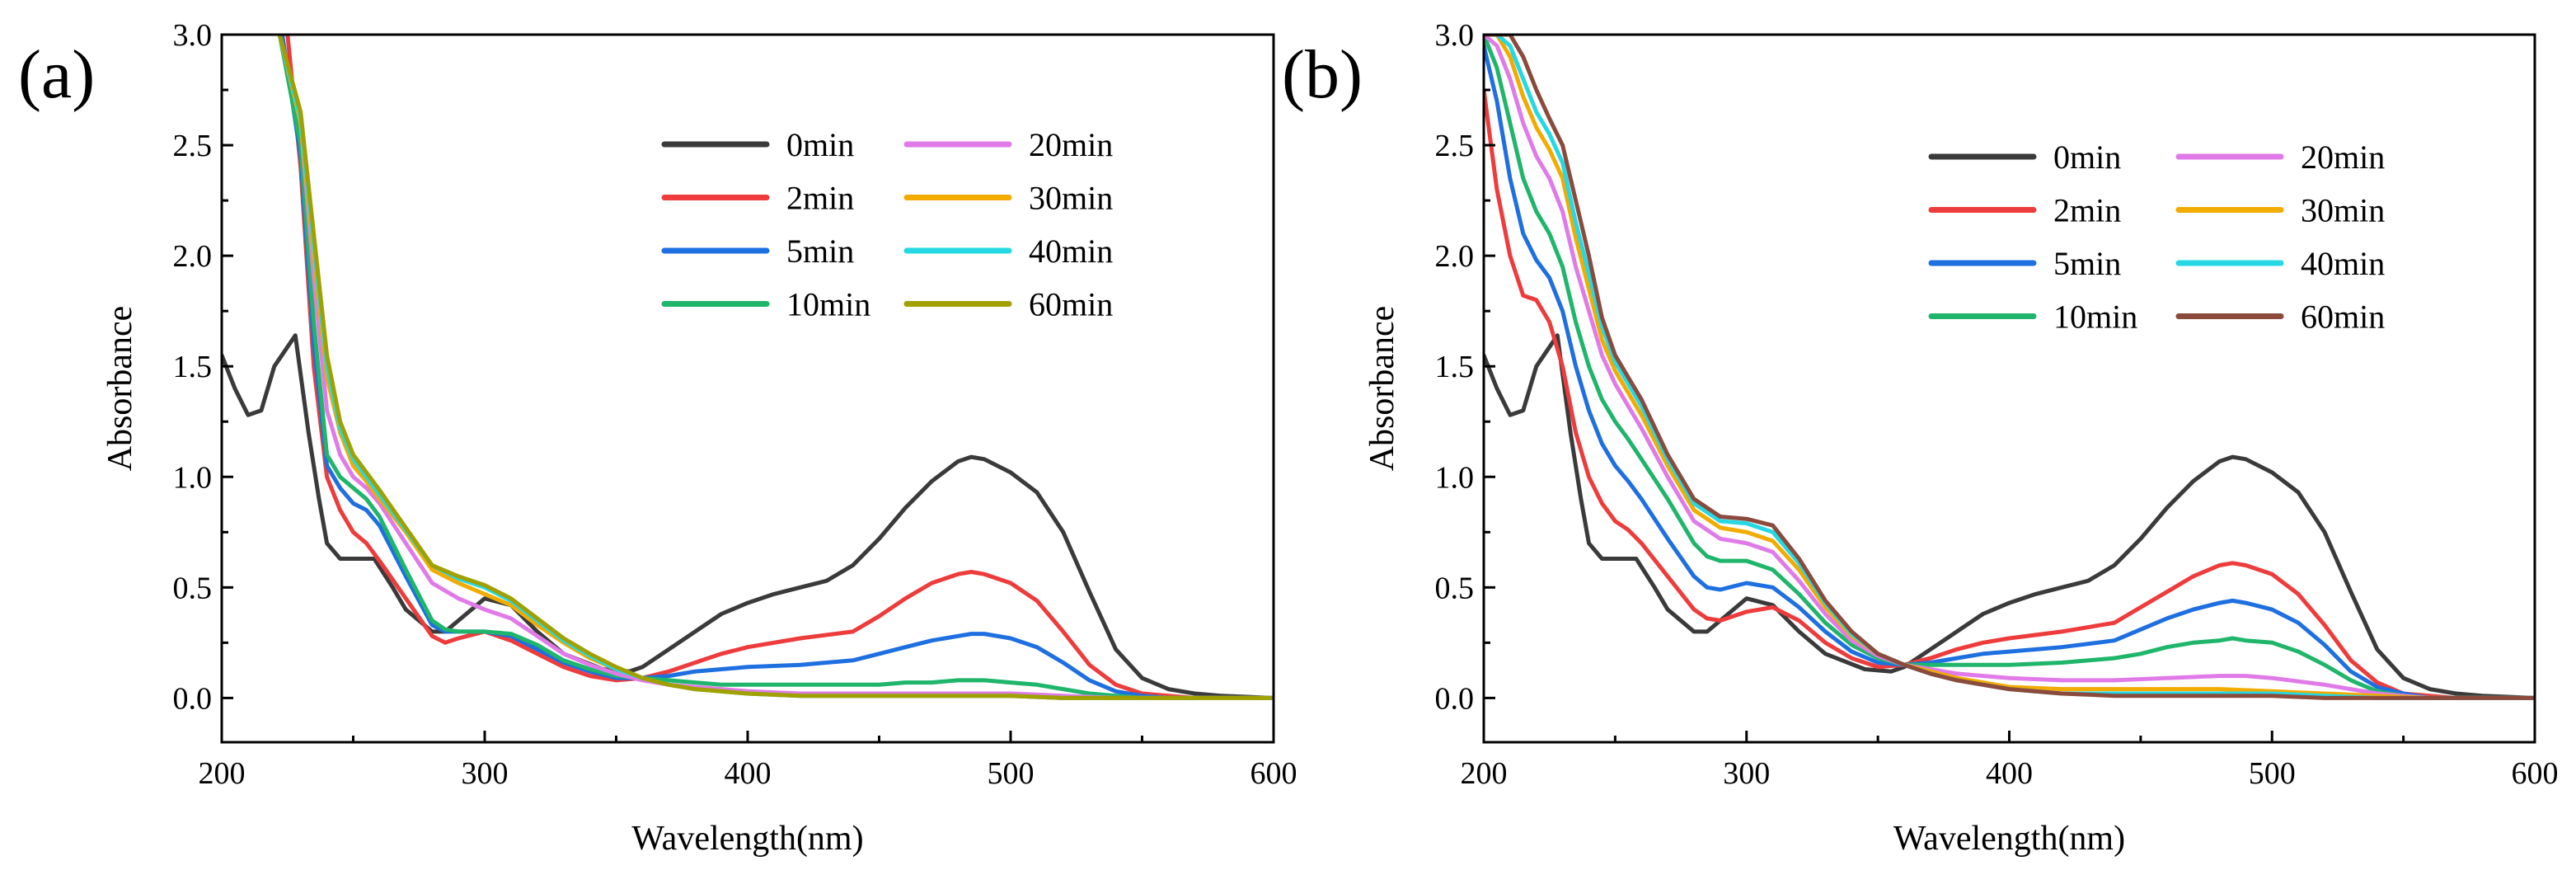  I want to click on panel-label: (b), so click(1323, 74).